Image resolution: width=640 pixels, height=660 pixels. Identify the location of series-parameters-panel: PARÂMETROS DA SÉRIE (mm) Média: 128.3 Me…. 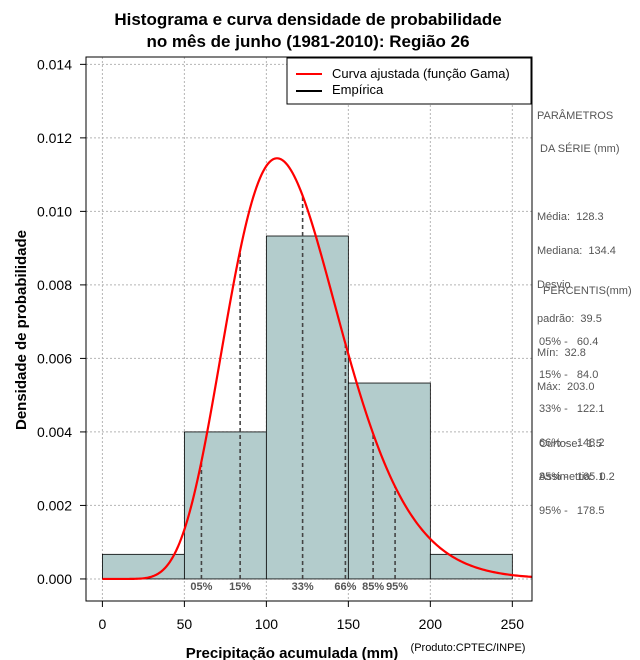
(578, 246).